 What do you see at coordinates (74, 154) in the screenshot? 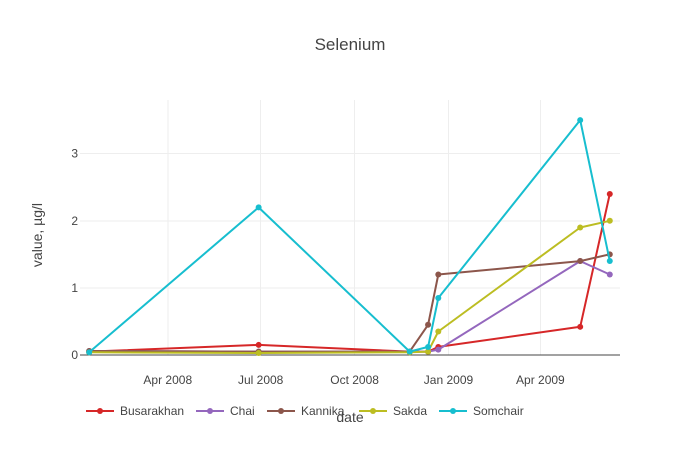
I see `y-tick-label: 3` at bounding box center [74, 154].